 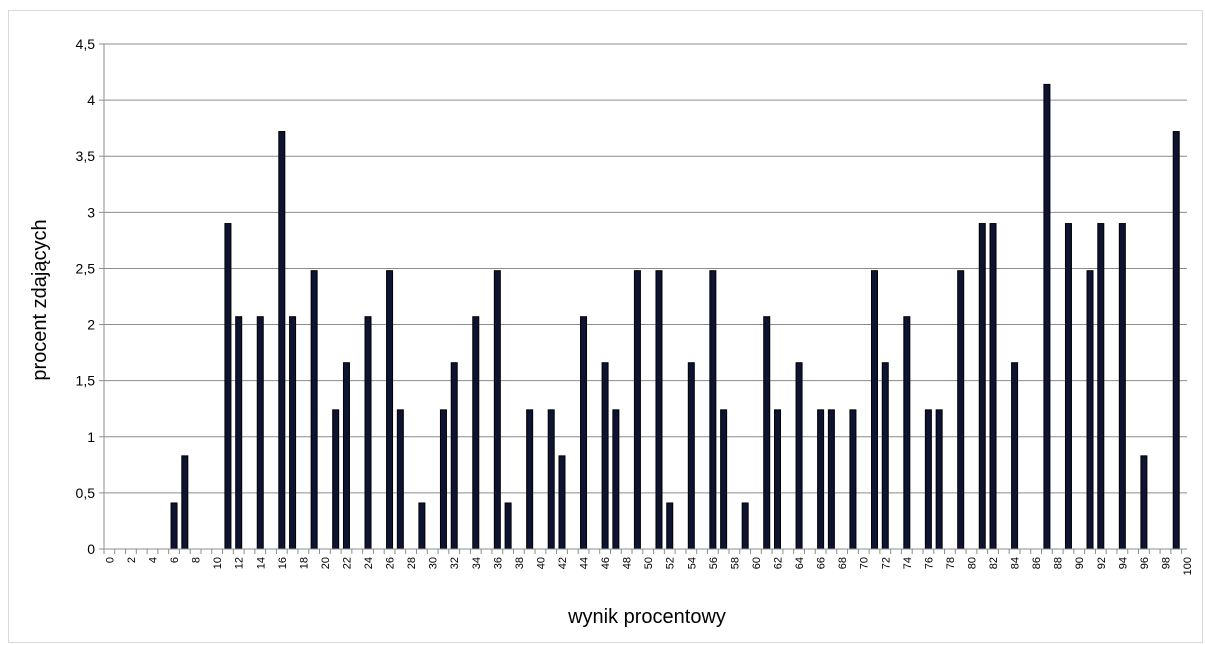 What do you see at coordinates (261, 563) in the screenshot?
I see `x-tick-label: 14` at bounding box center [261, 563].